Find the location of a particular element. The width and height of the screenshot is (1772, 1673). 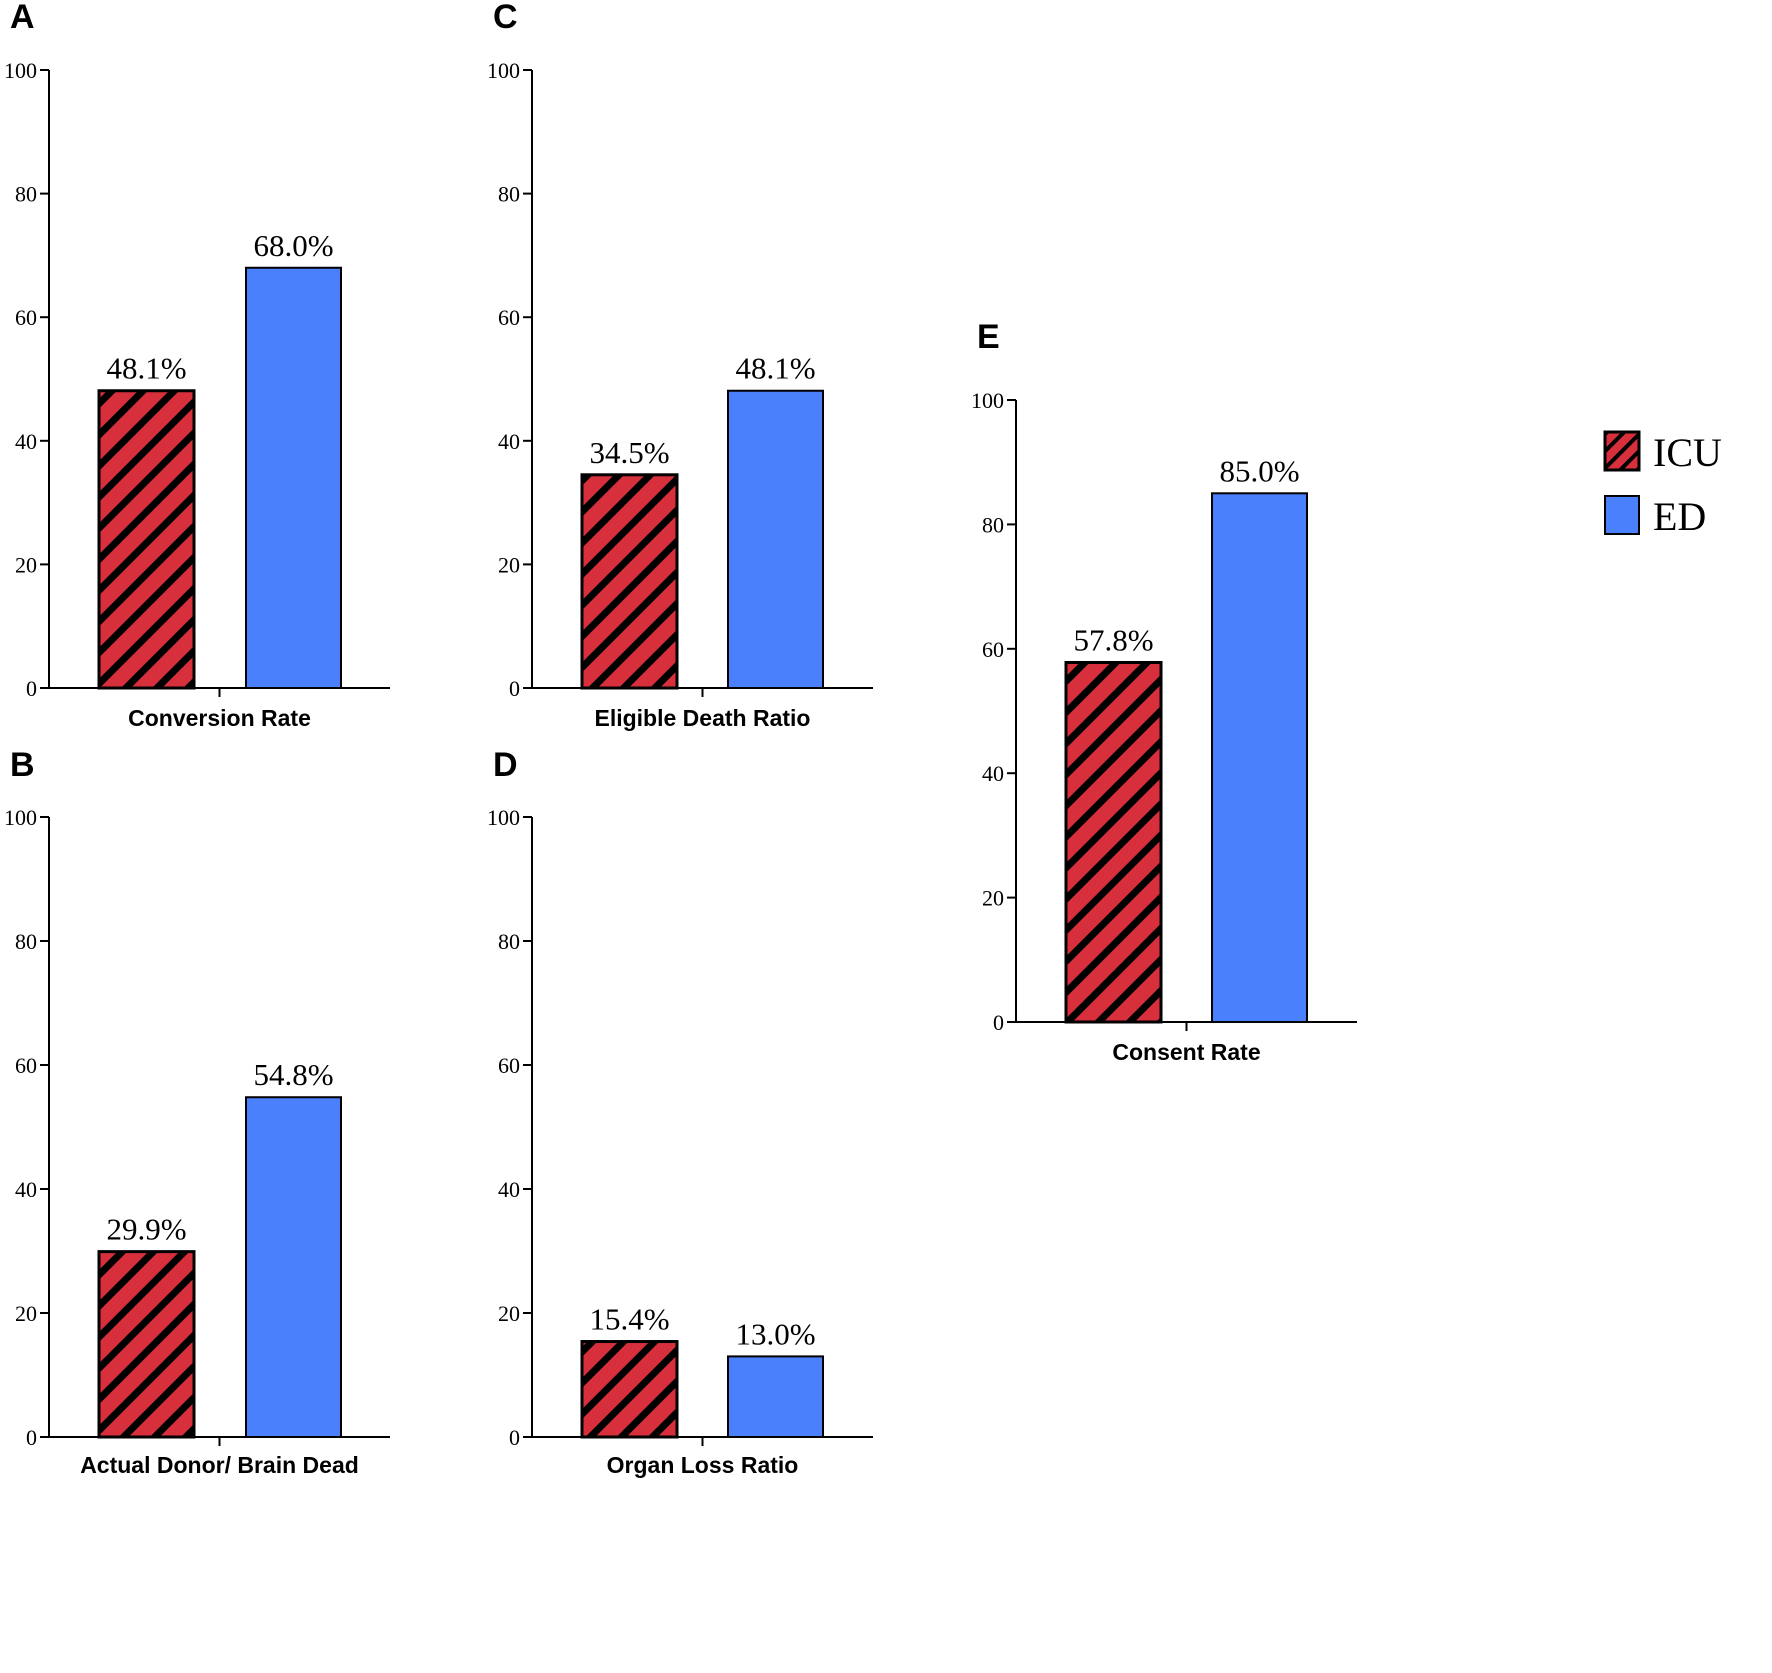

panel-e: E 0 20 40 60 80 100 57.8% 85.0% Consent Rate is located at coordinates (1164, 691).